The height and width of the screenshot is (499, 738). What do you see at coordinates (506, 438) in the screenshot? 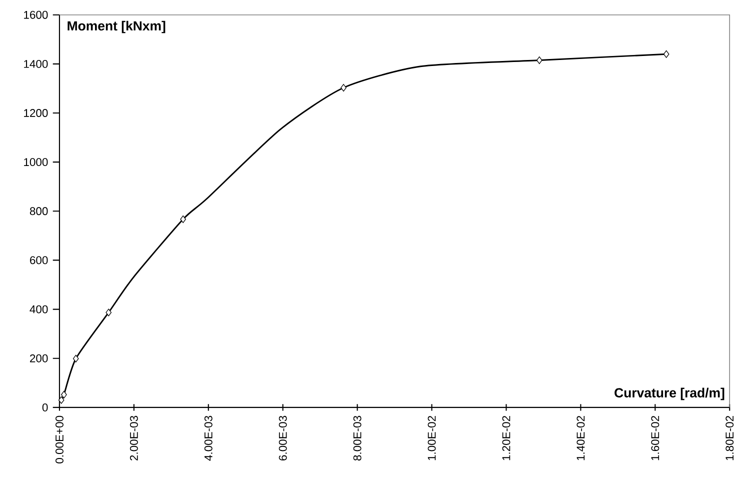
I see `x-tick-label: 1.20E-02` at bounding box center [506, 438].